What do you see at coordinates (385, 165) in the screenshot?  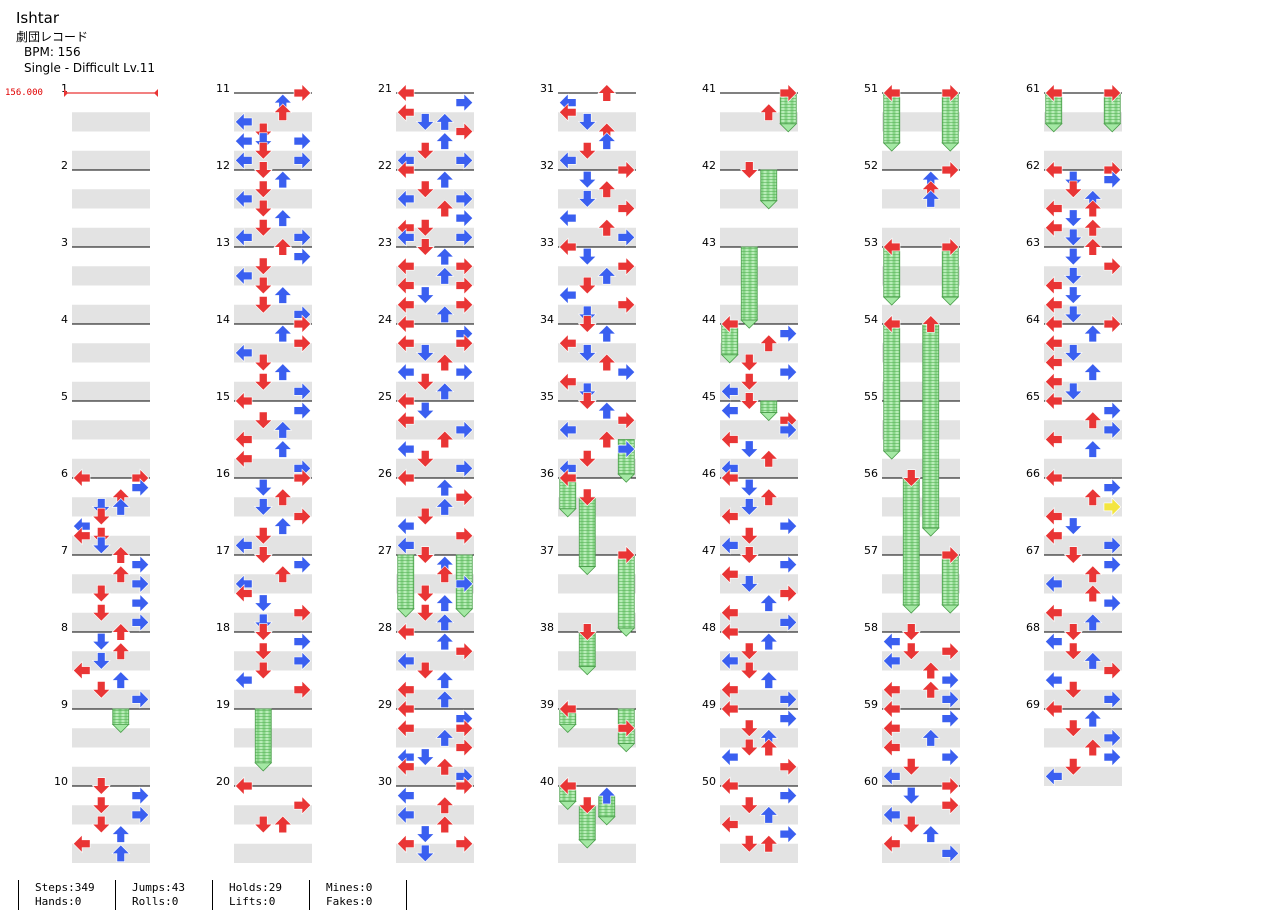 I see `measure-number: 22` at bounding box center [385, 165].